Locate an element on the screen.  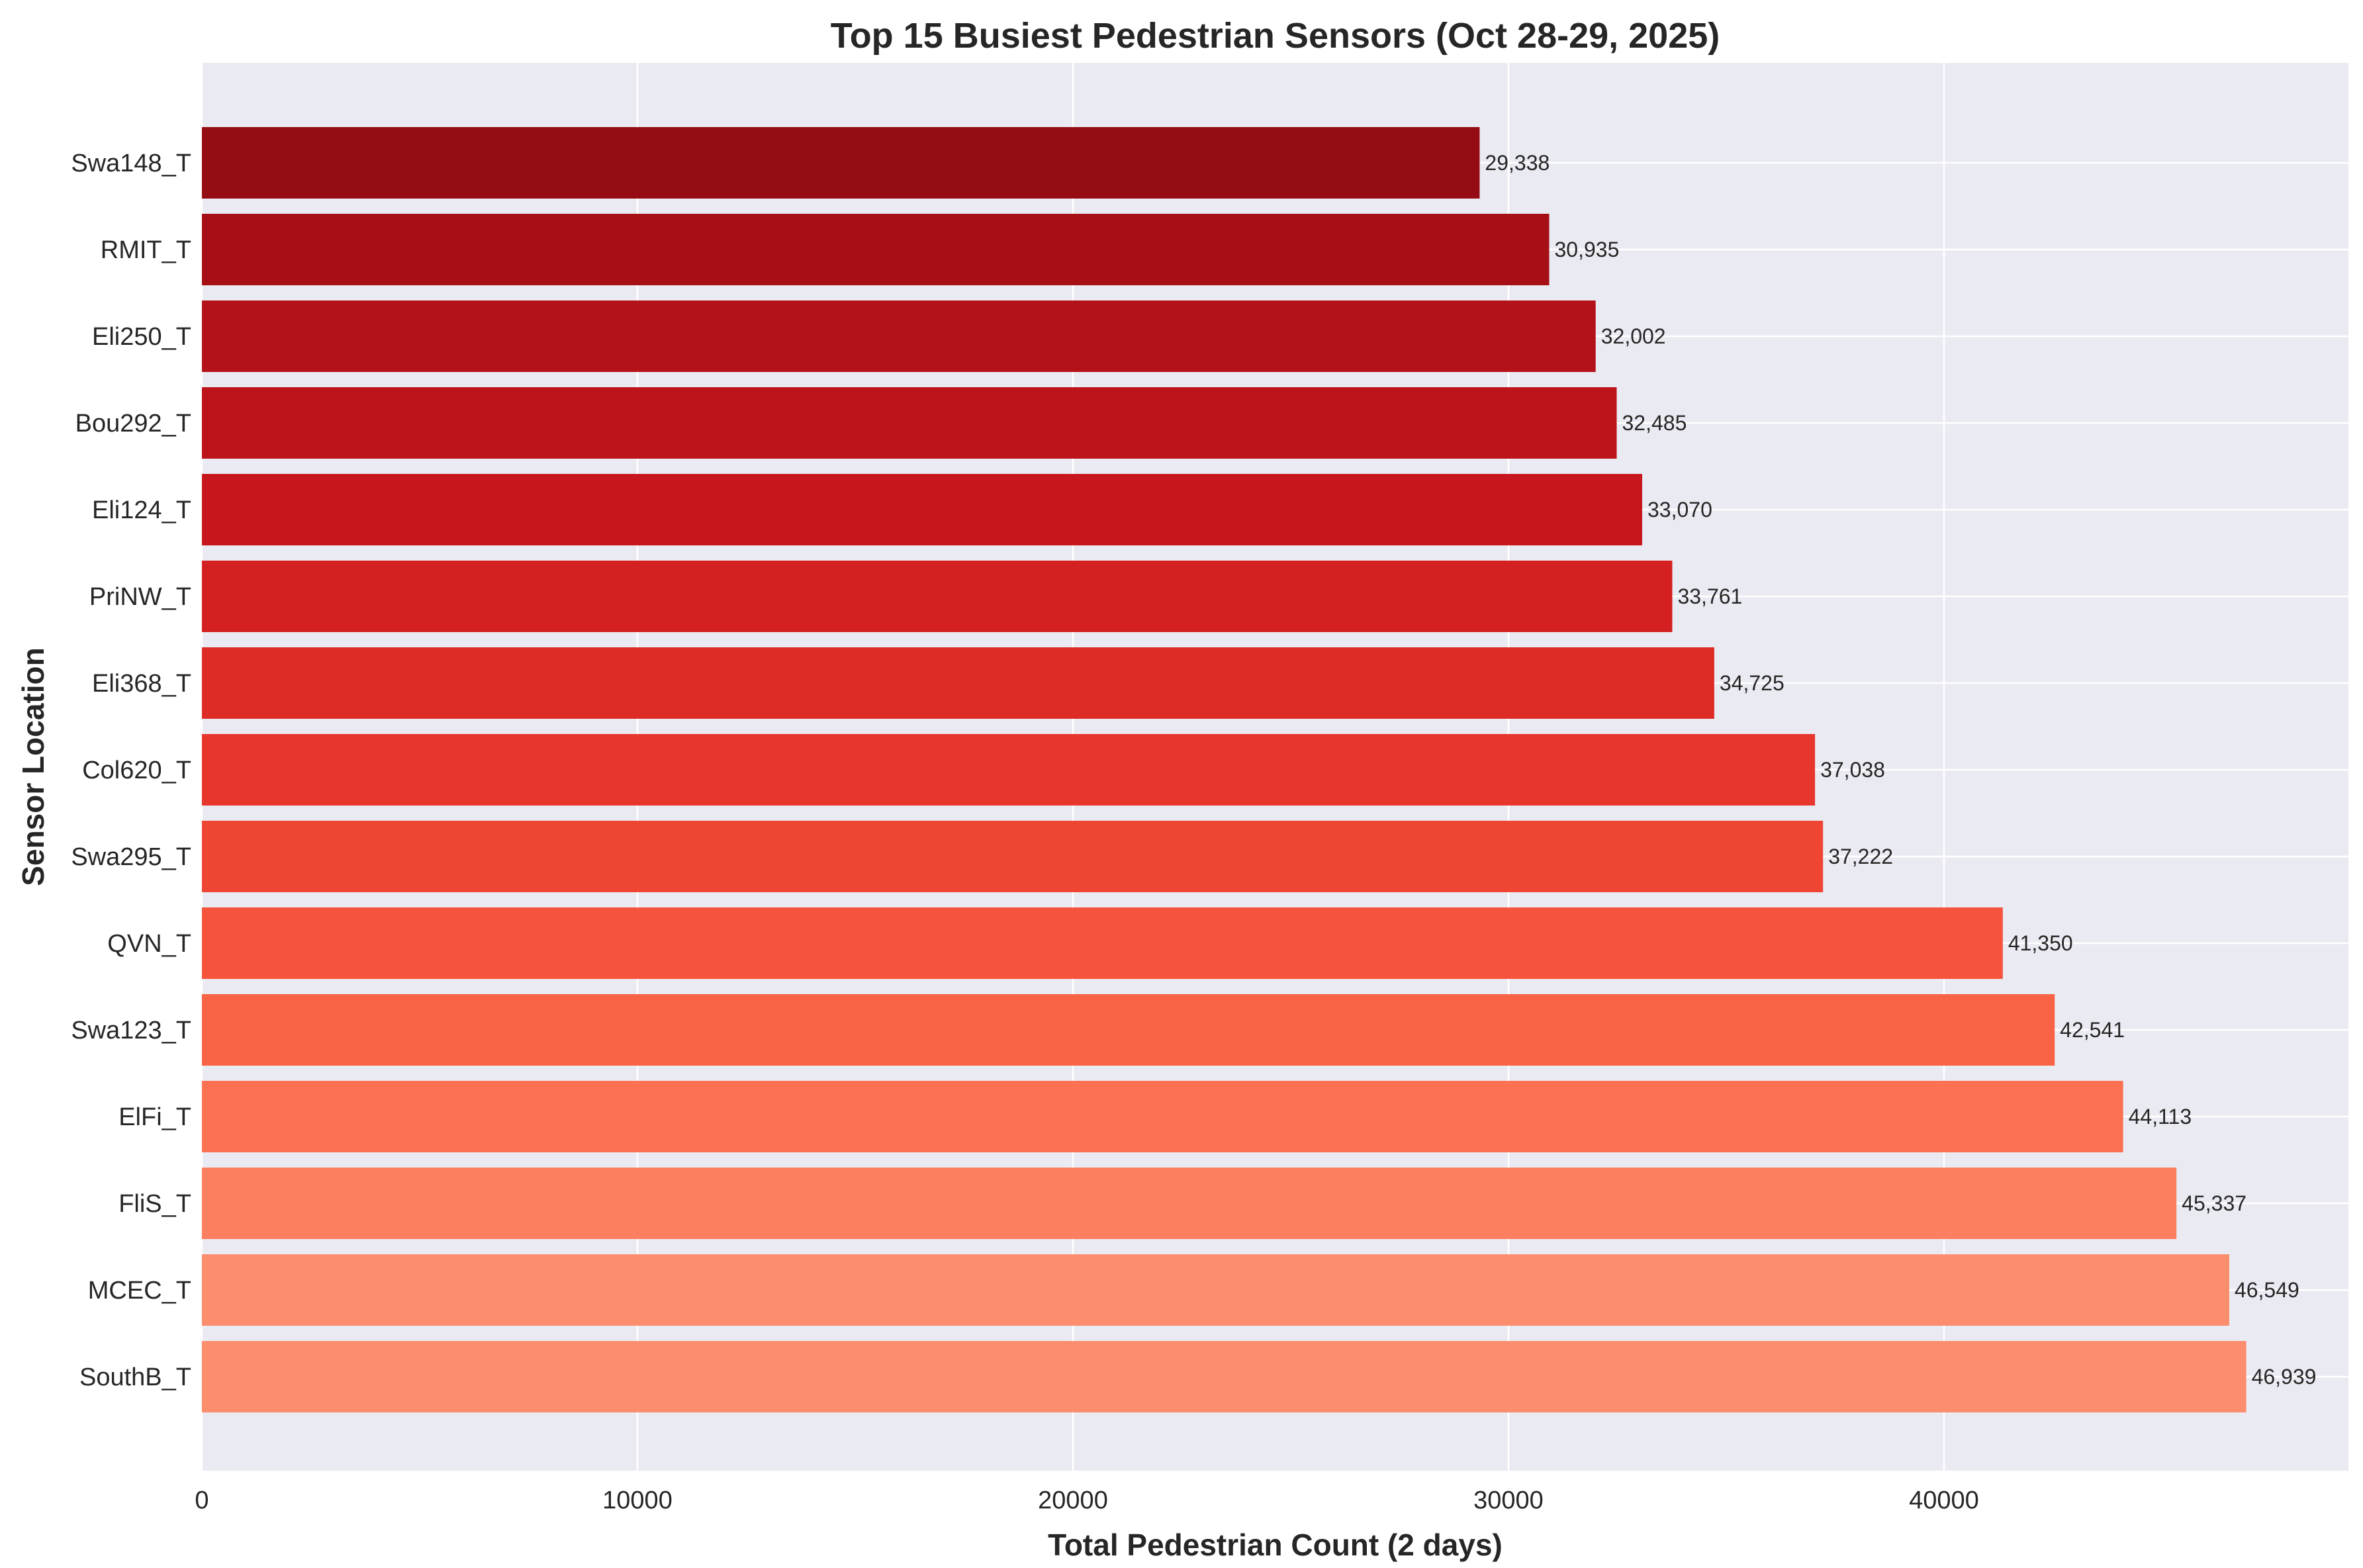
y-tick-label: ElFi_T is located at coordinates (154, 1117).